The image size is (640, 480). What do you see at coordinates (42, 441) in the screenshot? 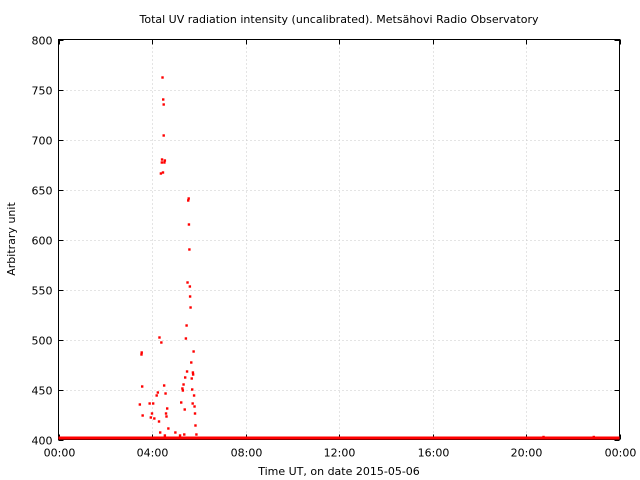
I see `y-tick-label: 400` at bounding box center [42, 441].